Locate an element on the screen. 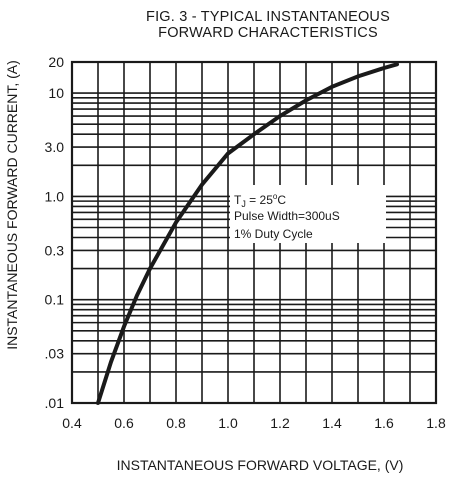  x-tick-labels: 0.4 0.6 0.8 1.0 1.2 1.4 1.6 1.8 is located at coordinates (254, 423).